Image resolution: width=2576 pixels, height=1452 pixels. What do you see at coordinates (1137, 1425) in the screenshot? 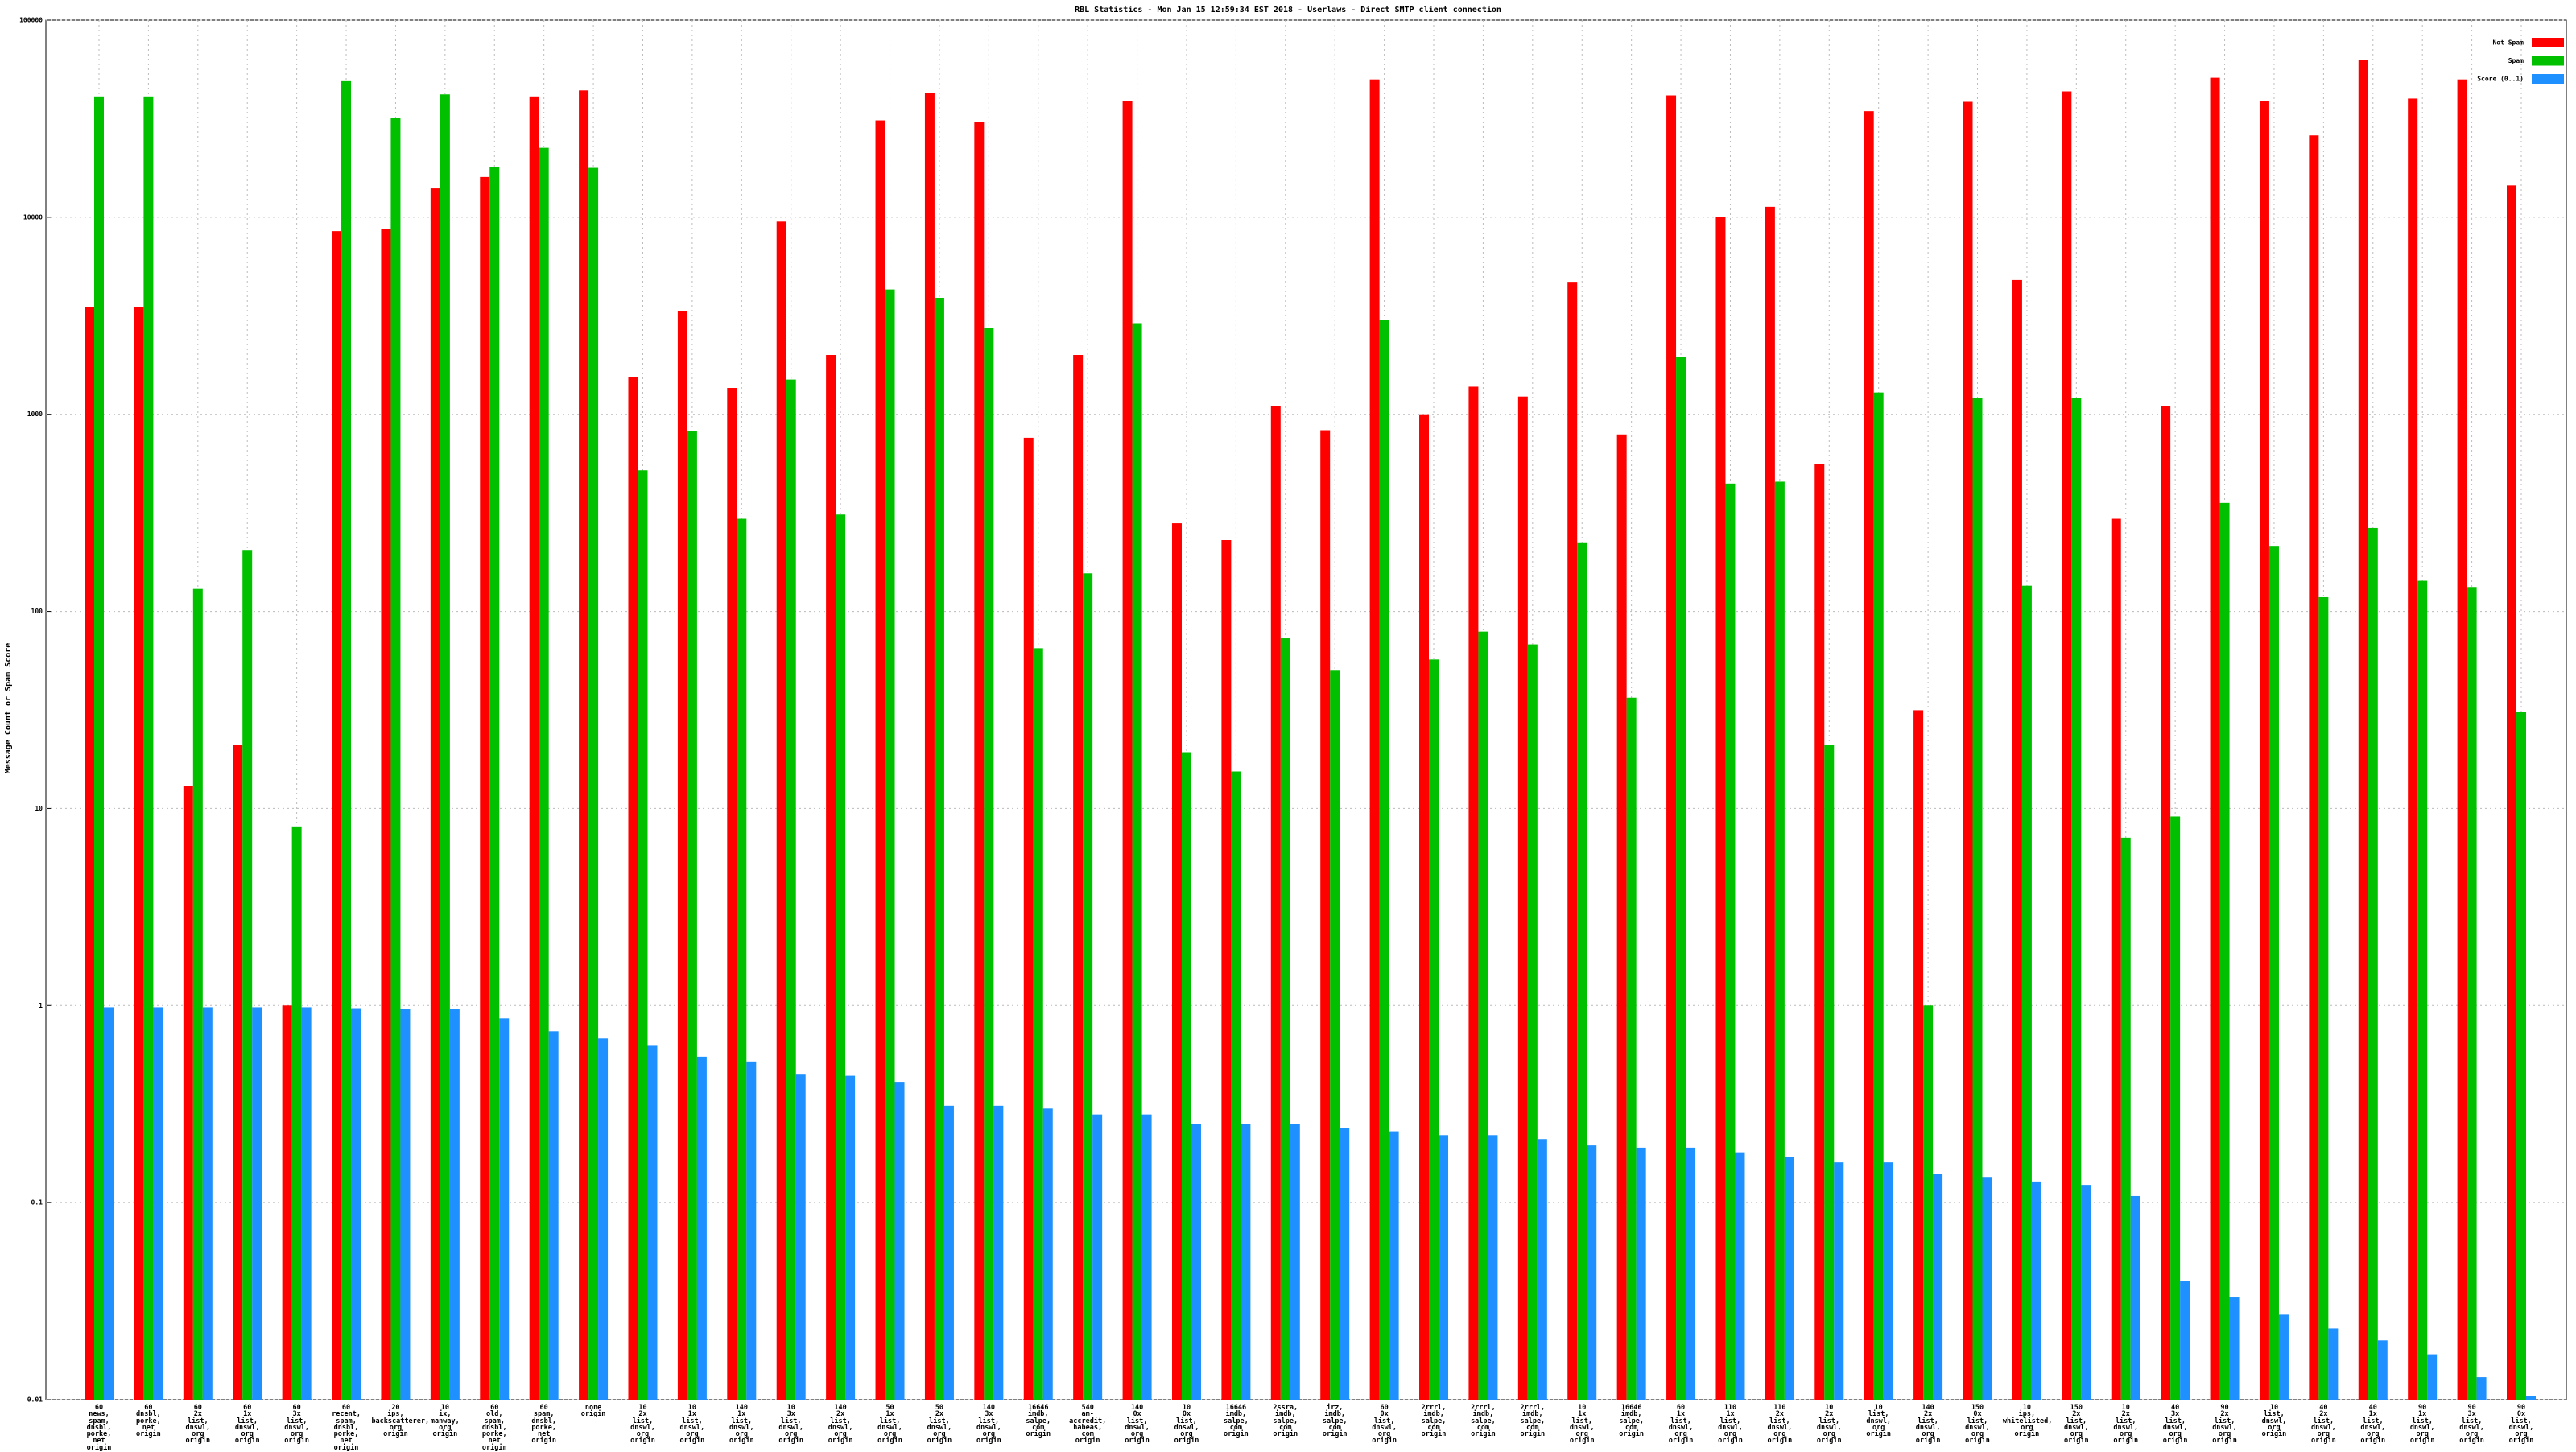
I see `x-tick-label: 140 0x list, dnswl, org origin` at bounding box center [1137, 1425].